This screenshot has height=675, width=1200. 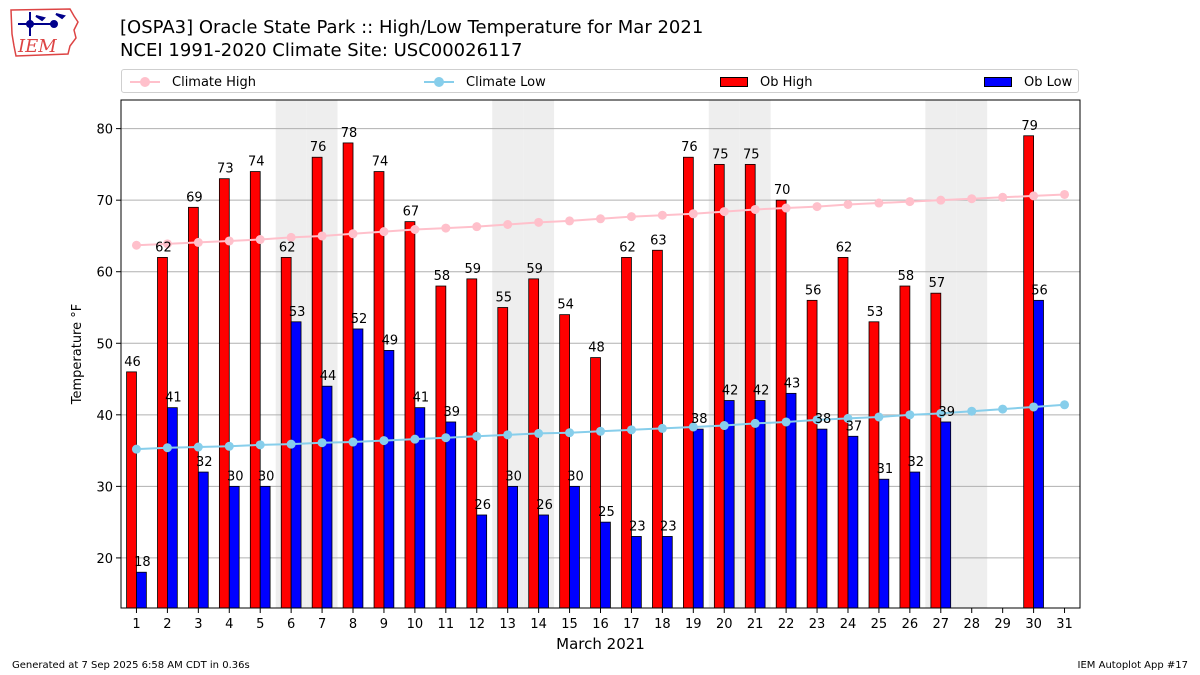 What do you see at coordinates (1064, 624) in the screenshot?
I see `x-tick-label-31: 31` at bounding box center [1064, 624].